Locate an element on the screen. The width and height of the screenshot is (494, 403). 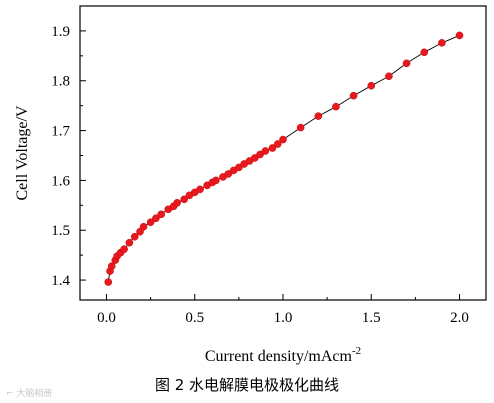
x-axis-title-text: Current density/mAcm is located at coordinates (279, 356).